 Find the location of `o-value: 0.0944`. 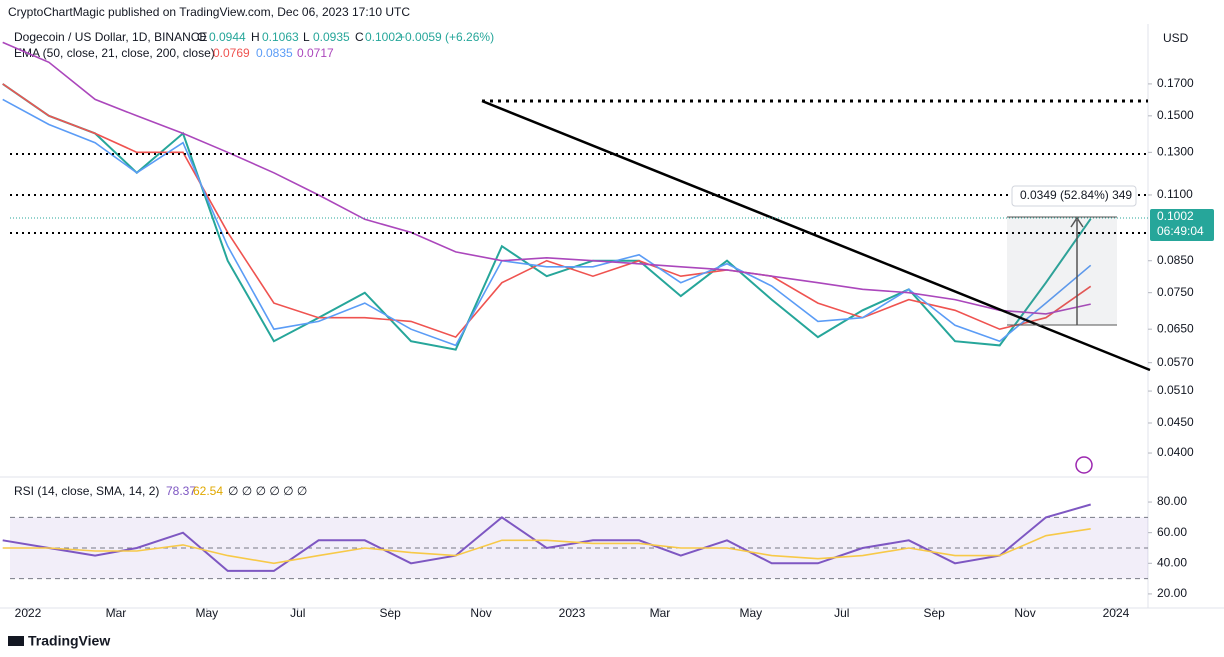

o-value: 0.0944 is located at coordinates (227, 37).